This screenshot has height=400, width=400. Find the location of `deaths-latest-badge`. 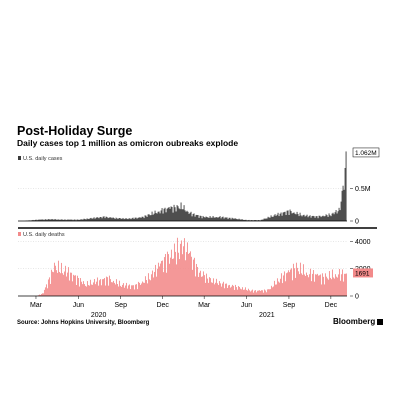

deaths-latest-badge is located at coordinates (363, 273).